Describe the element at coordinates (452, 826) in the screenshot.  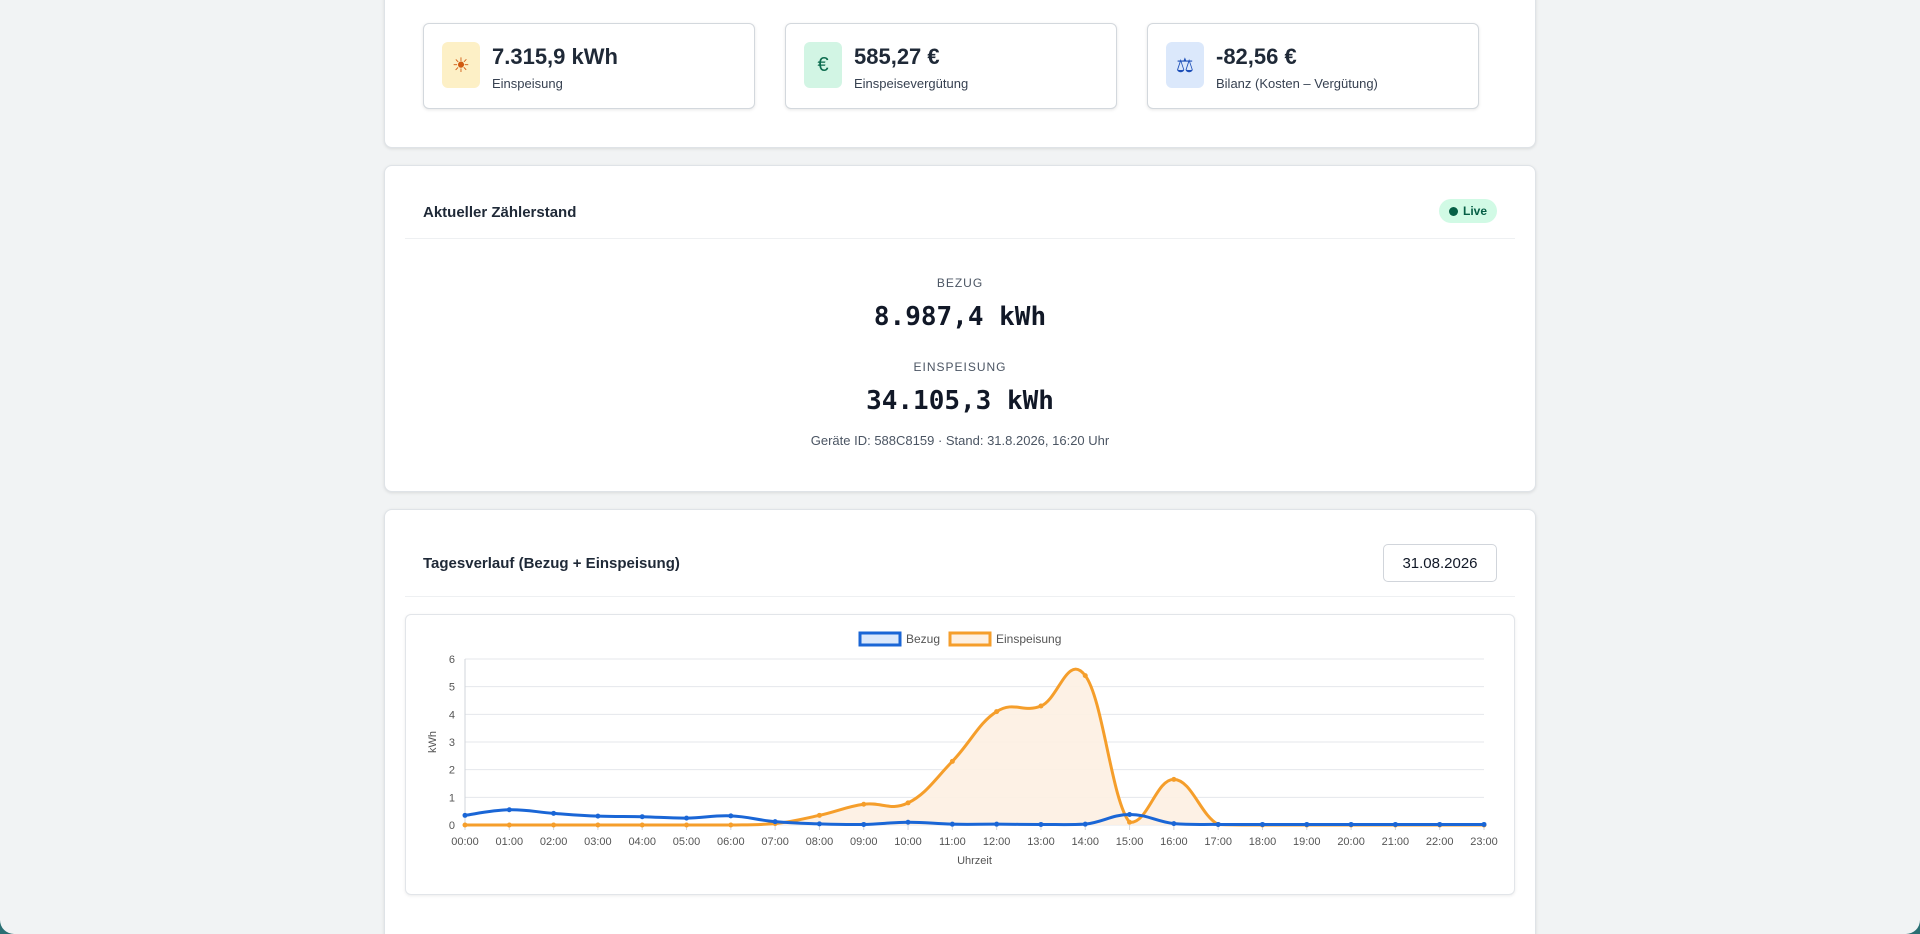
I see `y-tick-label: 0` at that location.